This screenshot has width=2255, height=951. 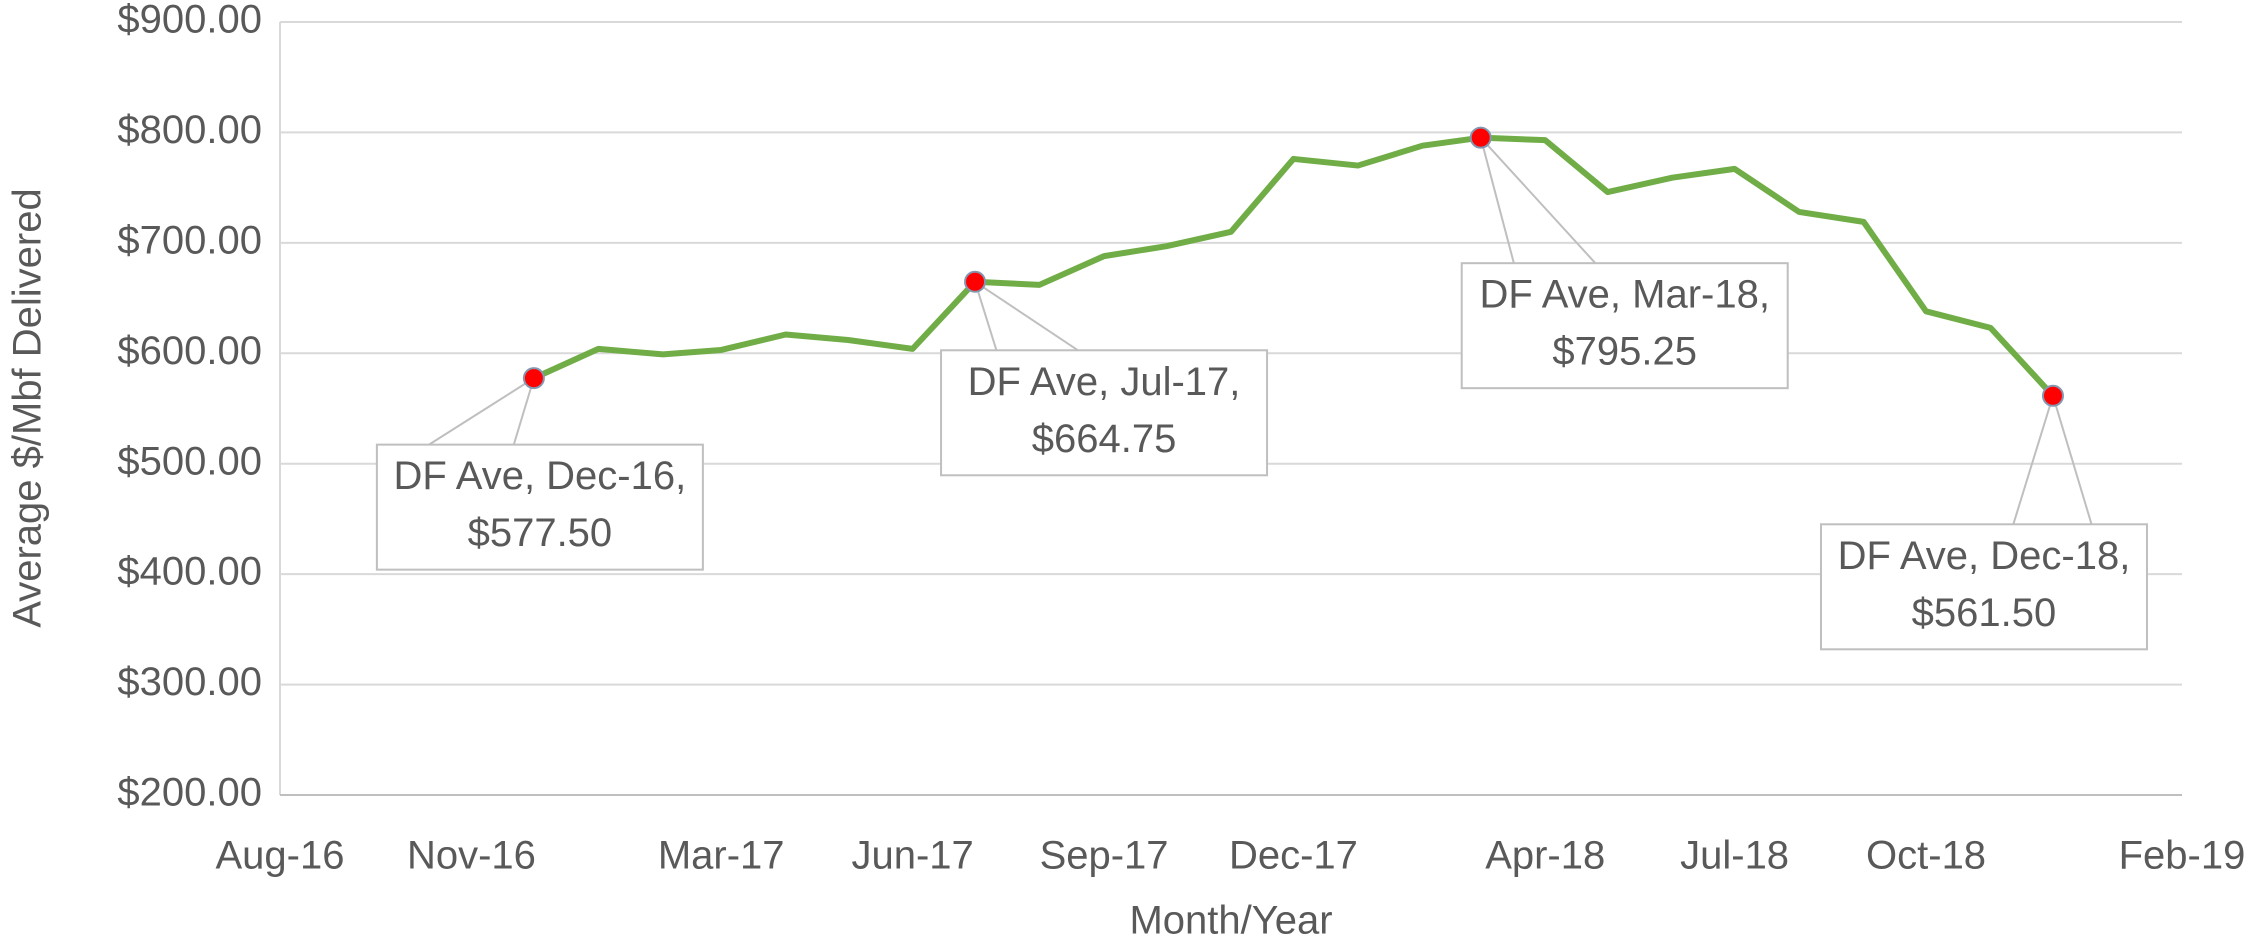 What do you see at coordinates (540, 533) in the screenshot?
I see `annotation-text: $577.50` at bounding box center [540, 533].